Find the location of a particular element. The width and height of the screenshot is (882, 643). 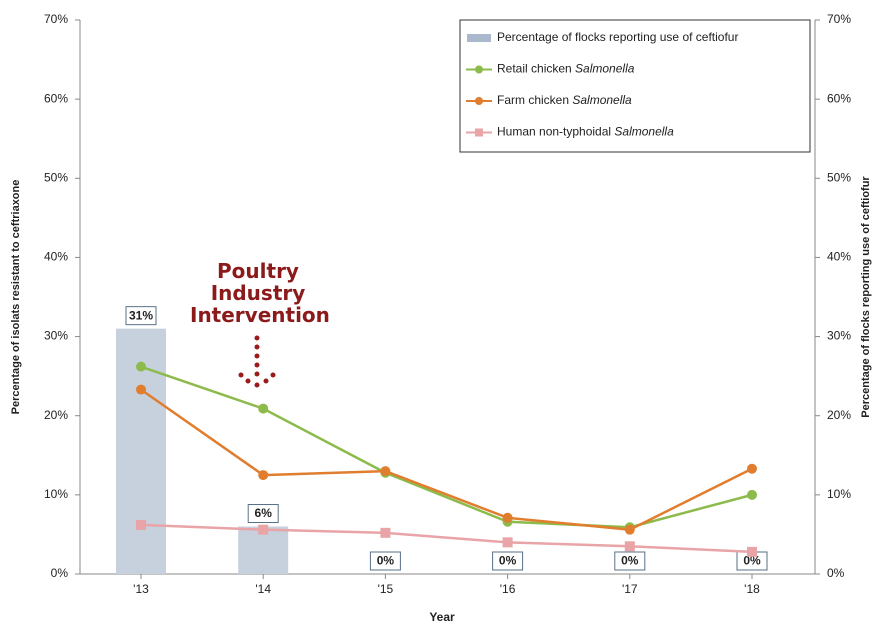

annotation: Poultry Industry Intervention is located at coordinates (260, 293).